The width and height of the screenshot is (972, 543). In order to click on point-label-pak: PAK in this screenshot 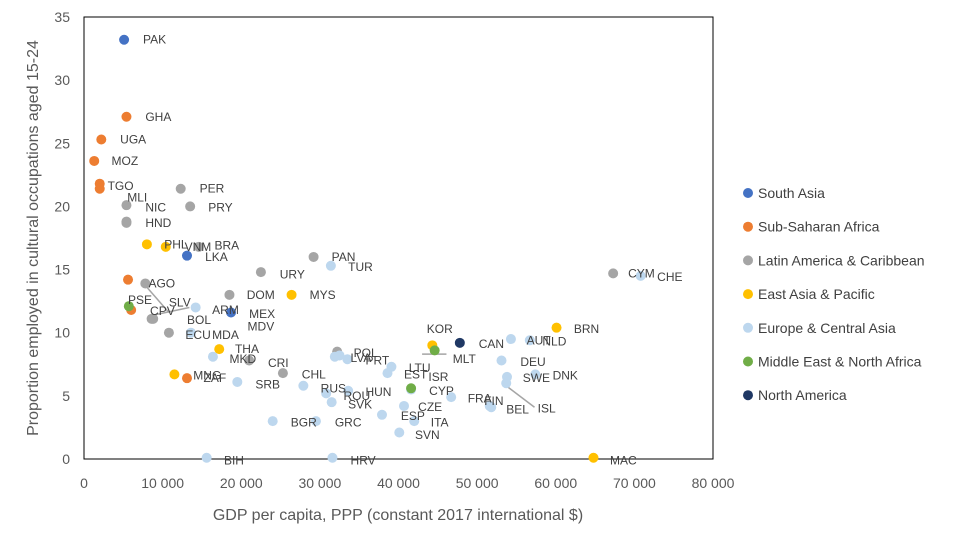, I will do `click(154, 40)`.